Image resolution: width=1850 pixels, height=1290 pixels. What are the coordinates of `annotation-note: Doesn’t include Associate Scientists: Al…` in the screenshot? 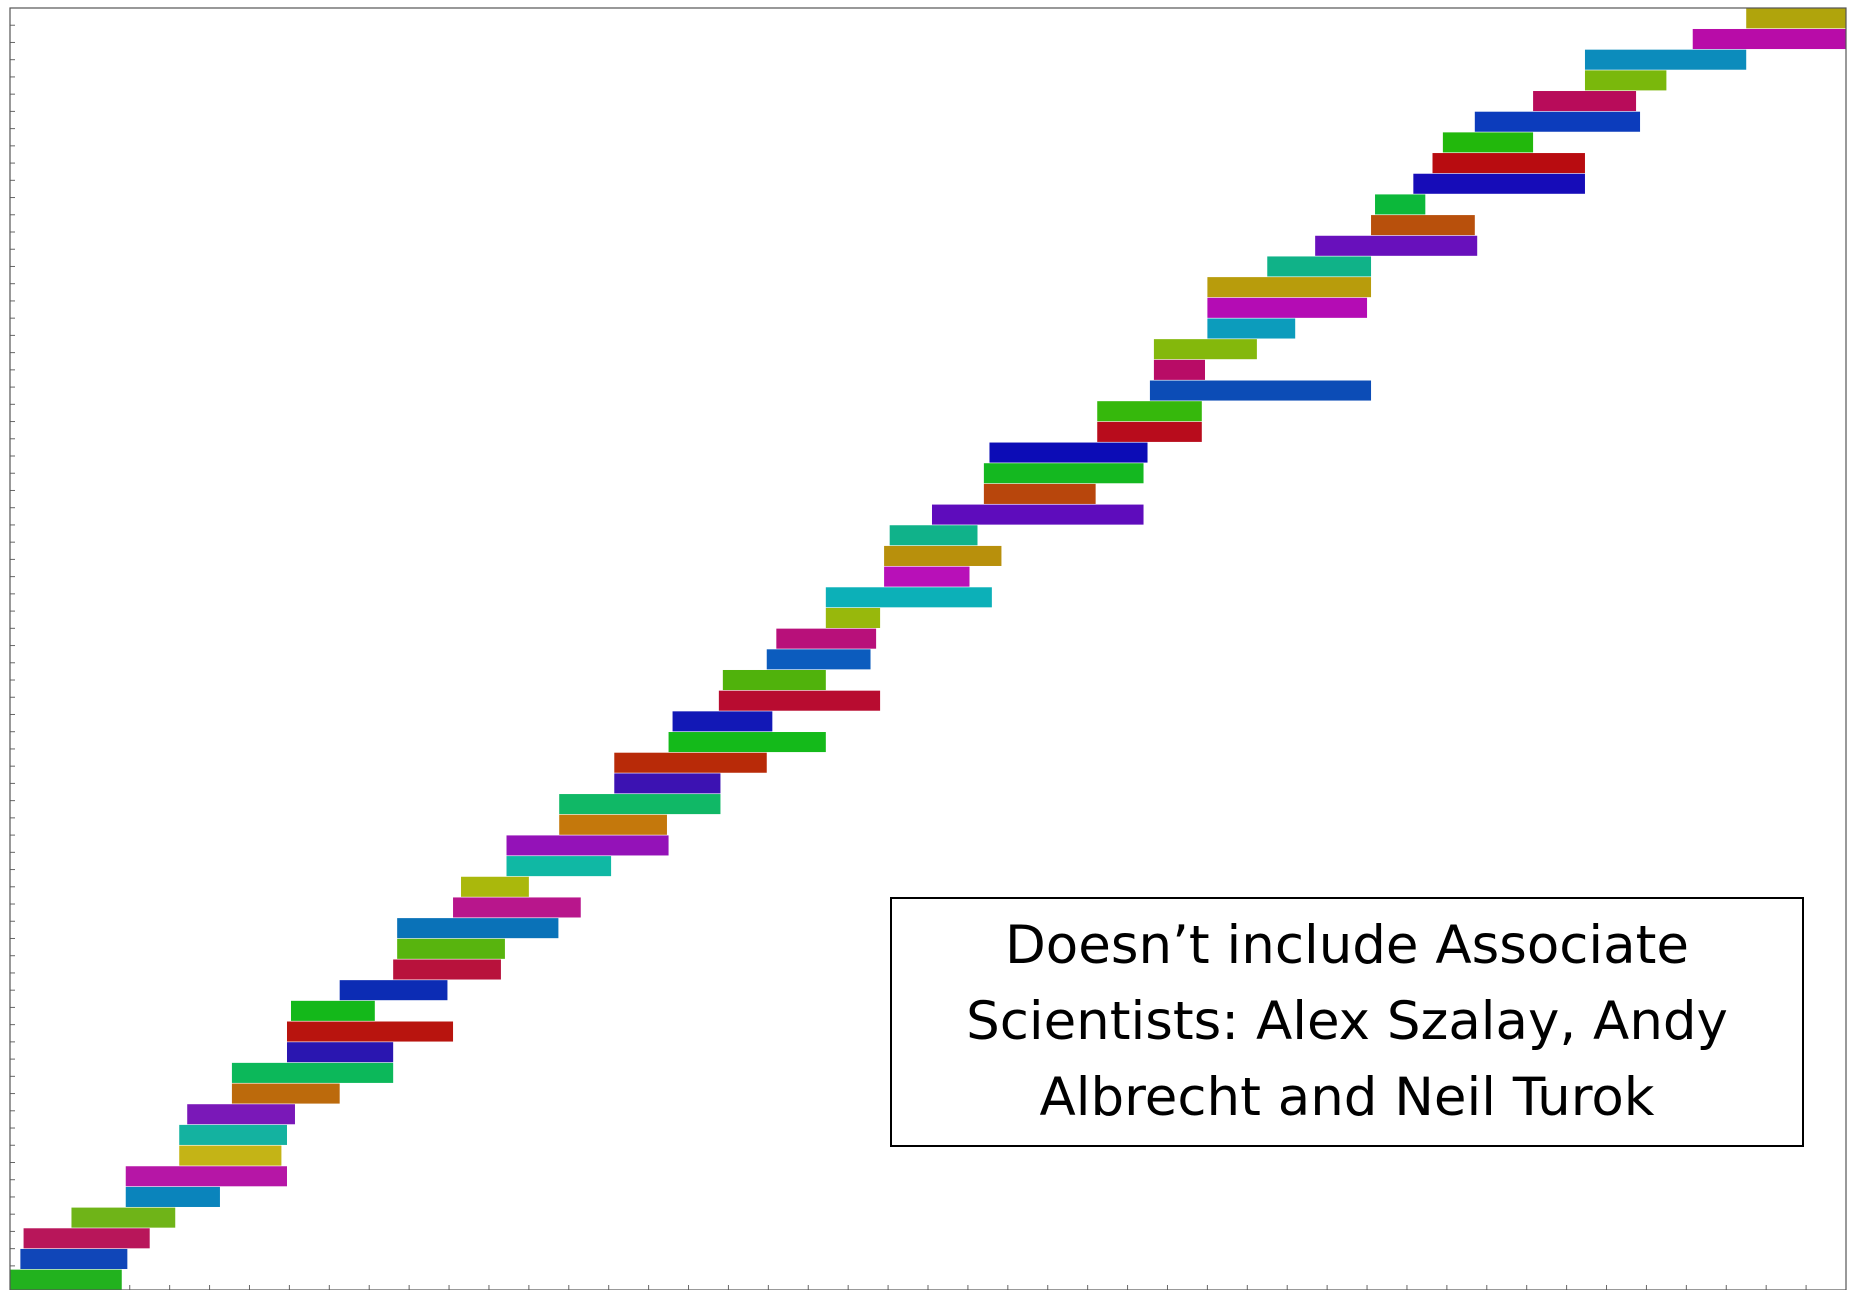 It's located at (1347, 1022).